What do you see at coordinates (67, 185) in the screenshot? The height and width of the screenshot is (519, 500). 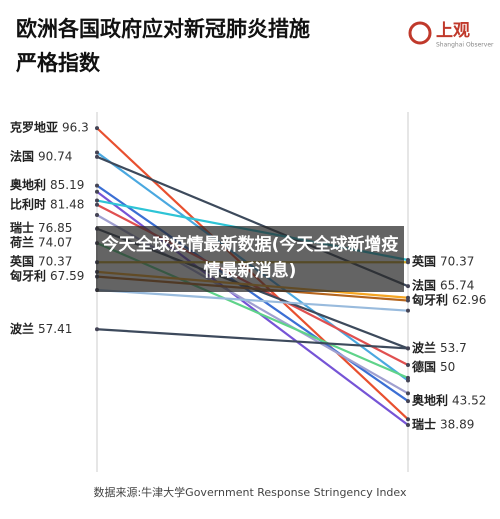 I see `left-value: 85.19` at bounding box center [67, 185].